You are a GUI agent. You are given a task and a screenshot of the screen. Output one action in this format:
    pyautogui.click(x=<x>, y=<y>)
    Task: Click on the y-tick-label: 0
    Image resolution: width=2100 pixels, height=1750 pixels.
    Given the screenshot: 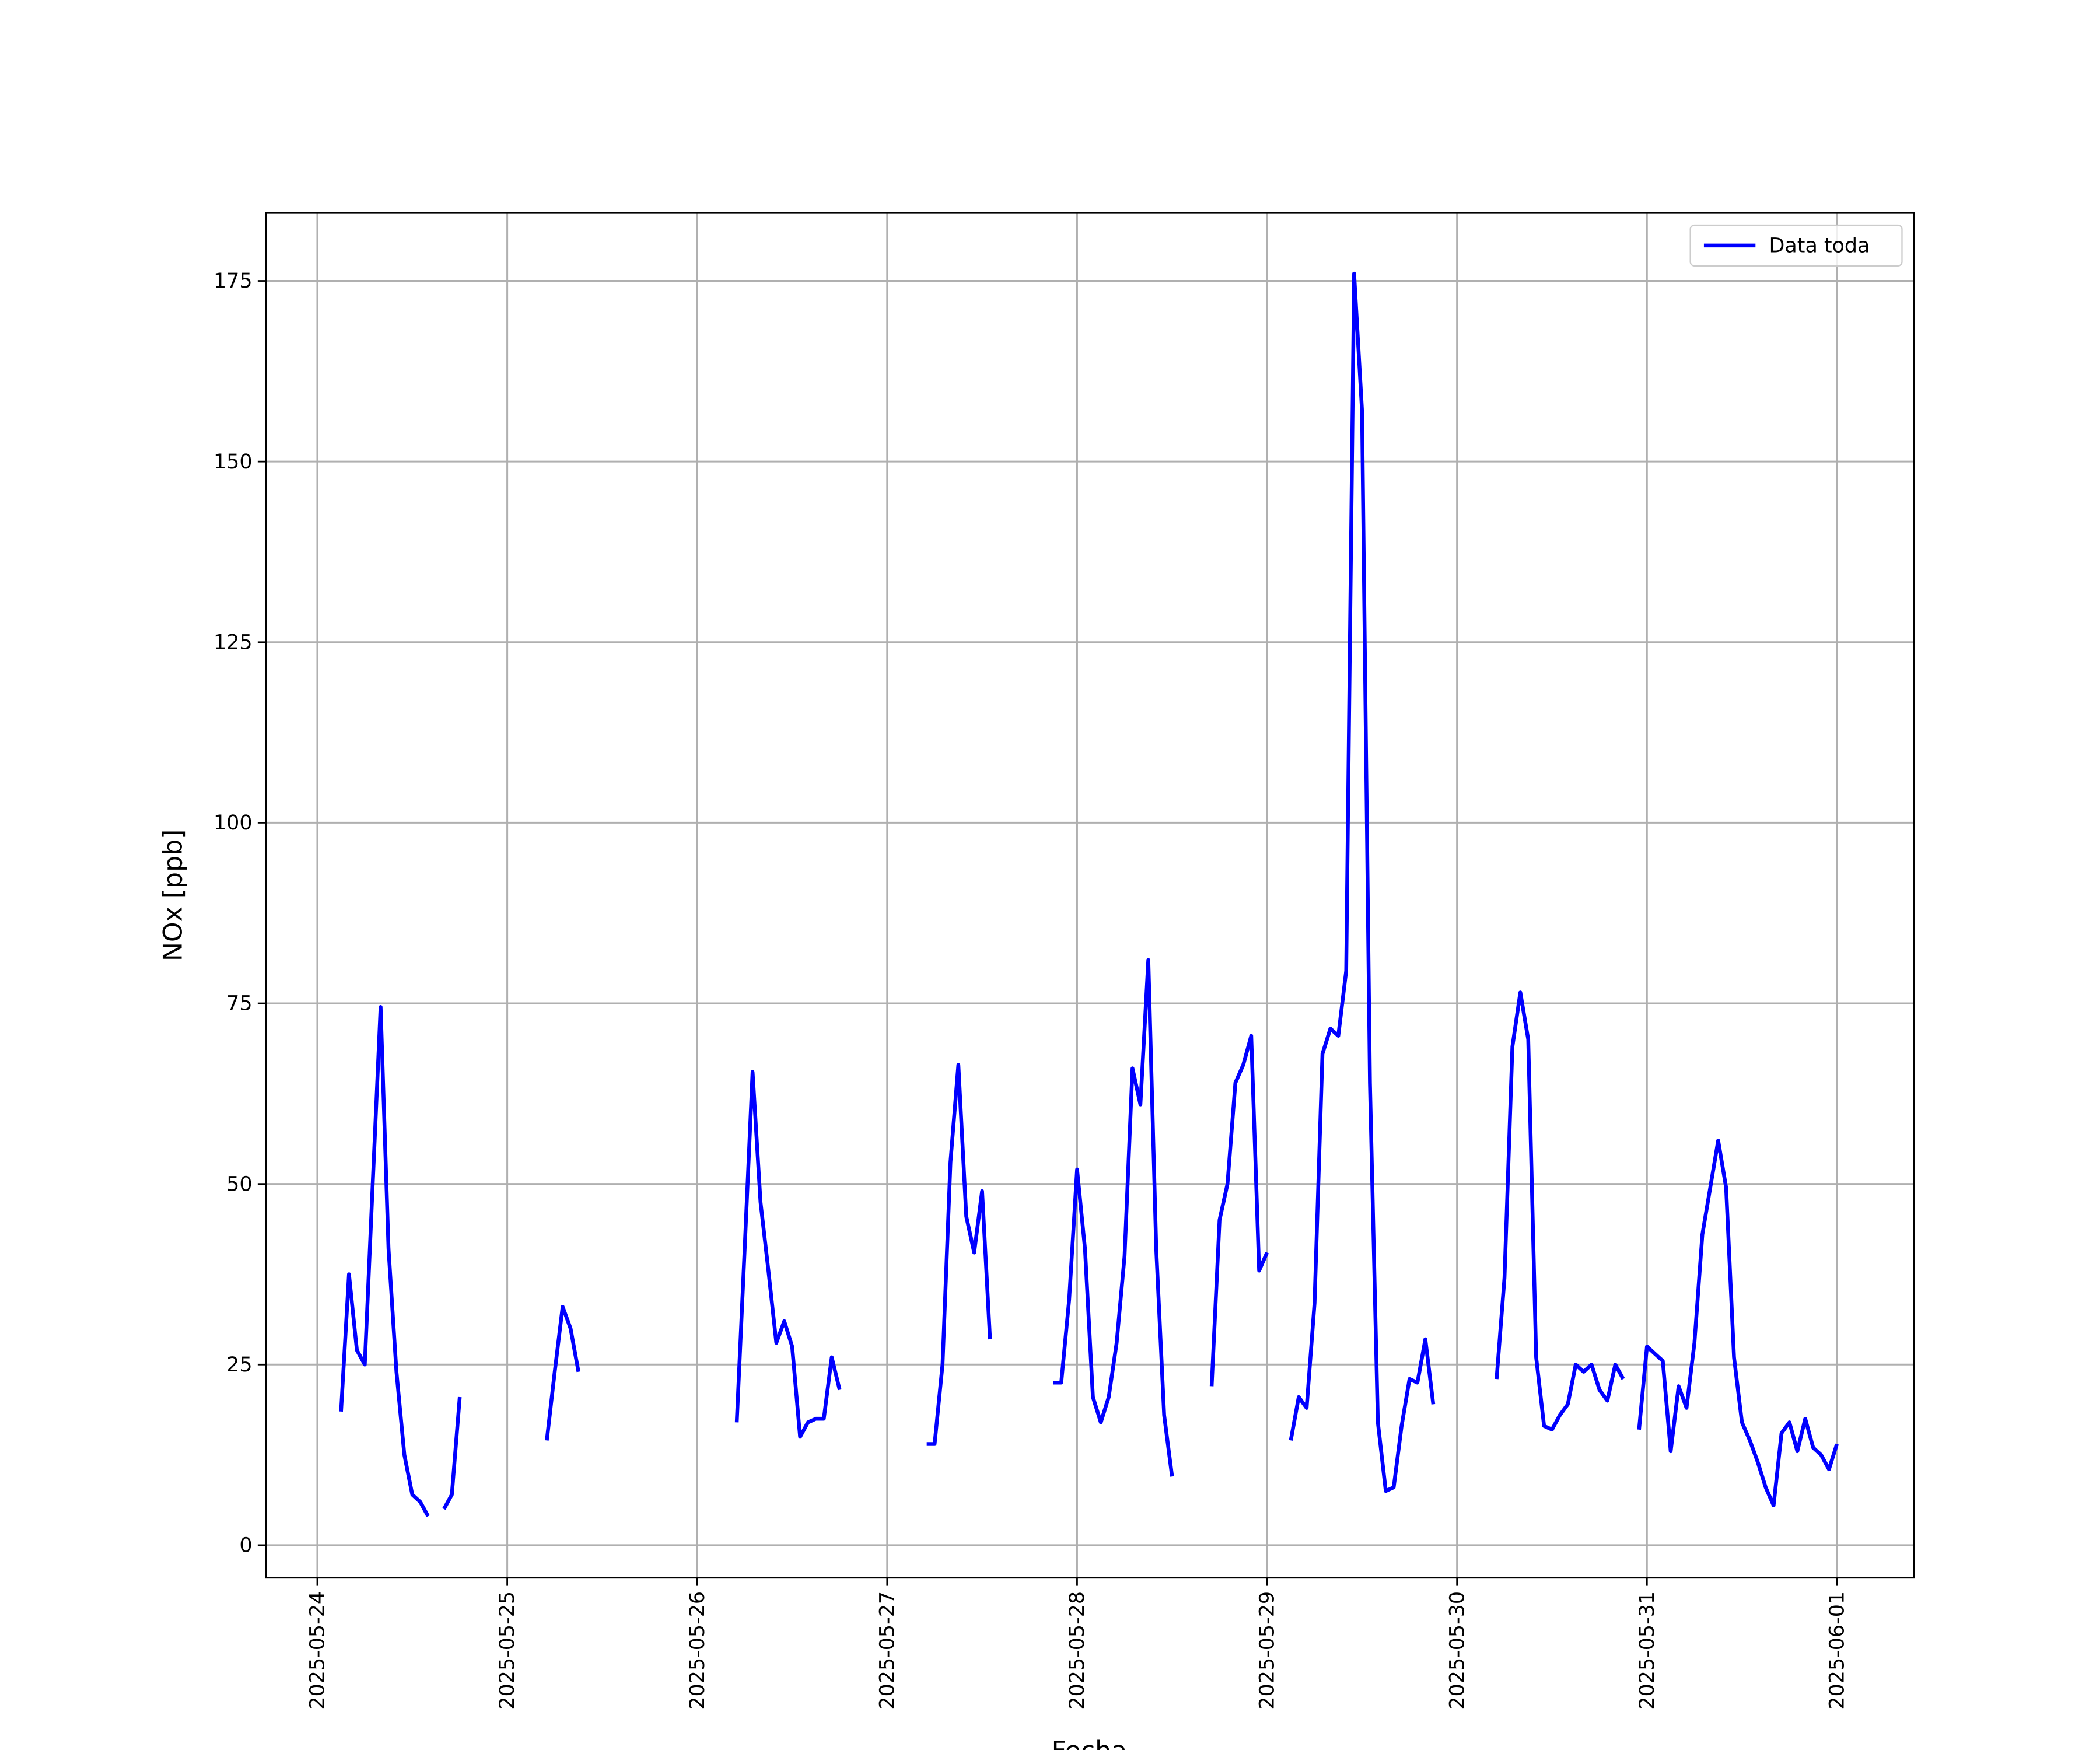 What is the action you would take?
    pyautogui.click(x=245, y=1546)
    